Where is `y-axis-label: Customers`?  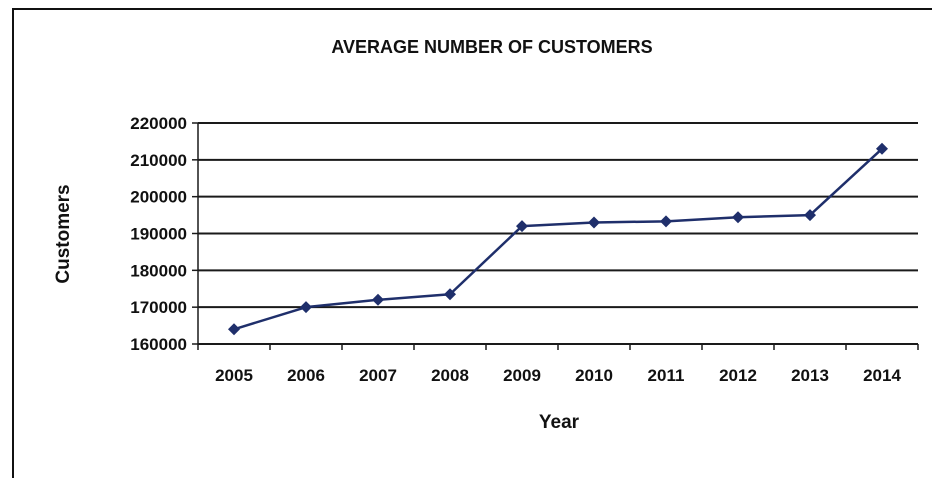 y-axis-label: Customers is located at coordinates (63, 233).